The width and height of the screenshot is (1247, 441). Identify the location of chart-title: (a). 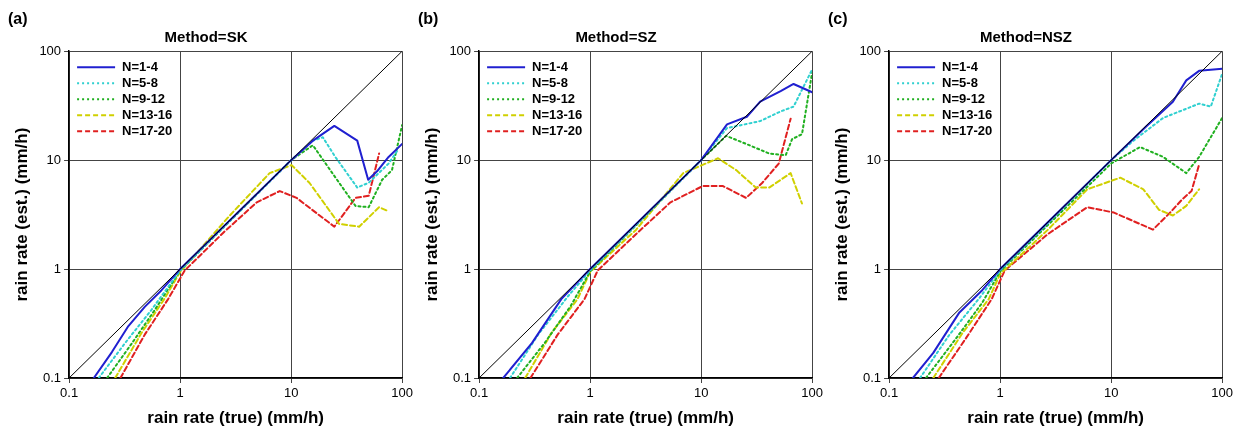
(18, 19).